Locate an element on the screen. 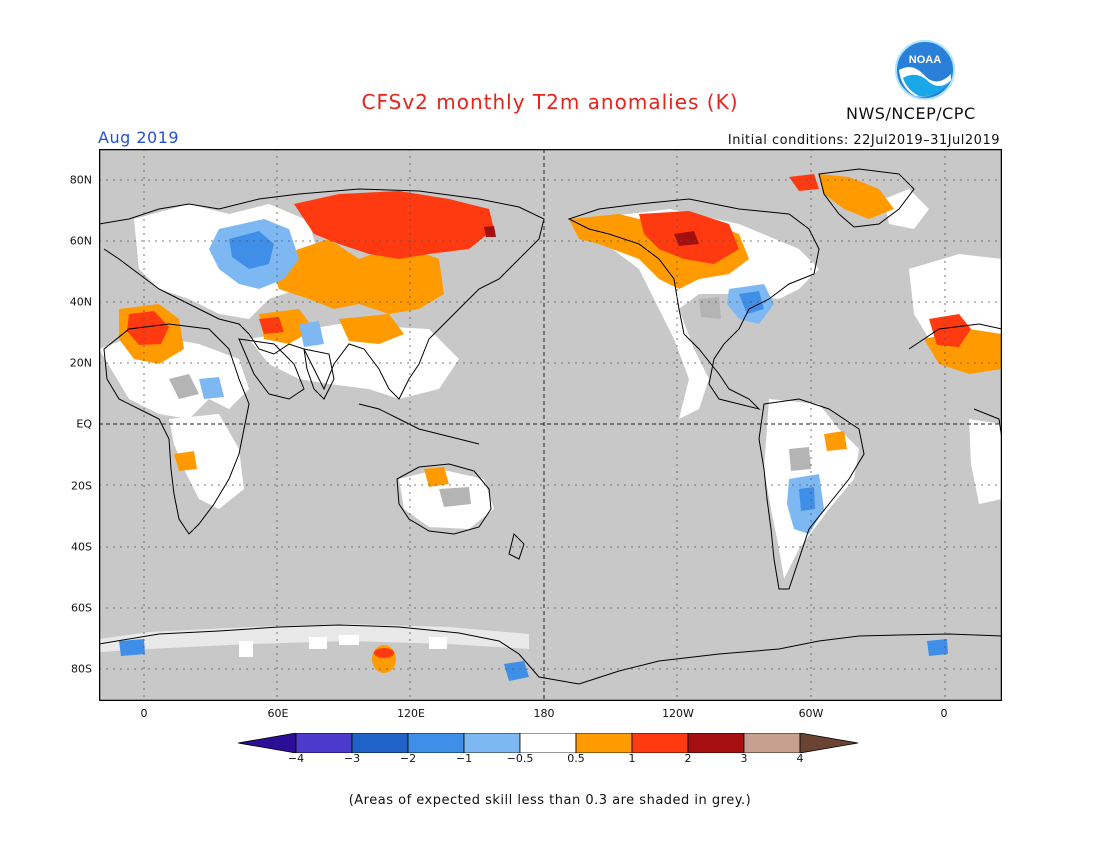  very-warm-anomaly-regions is located at coordinates (591, 236).